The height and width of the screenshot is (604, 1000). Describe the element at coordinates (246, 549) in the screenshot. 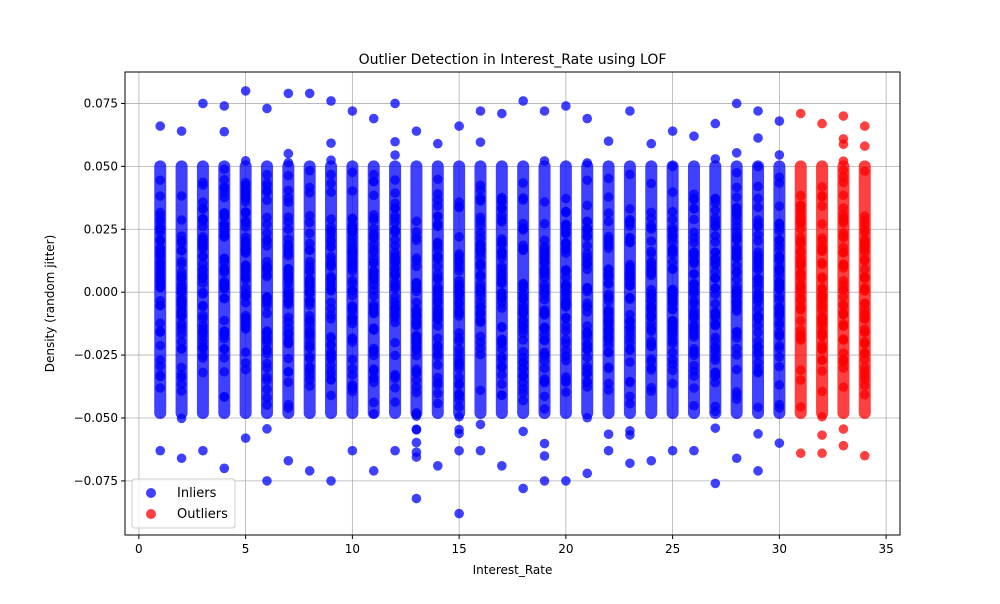

I see `x-tick-label: 5` at that location.